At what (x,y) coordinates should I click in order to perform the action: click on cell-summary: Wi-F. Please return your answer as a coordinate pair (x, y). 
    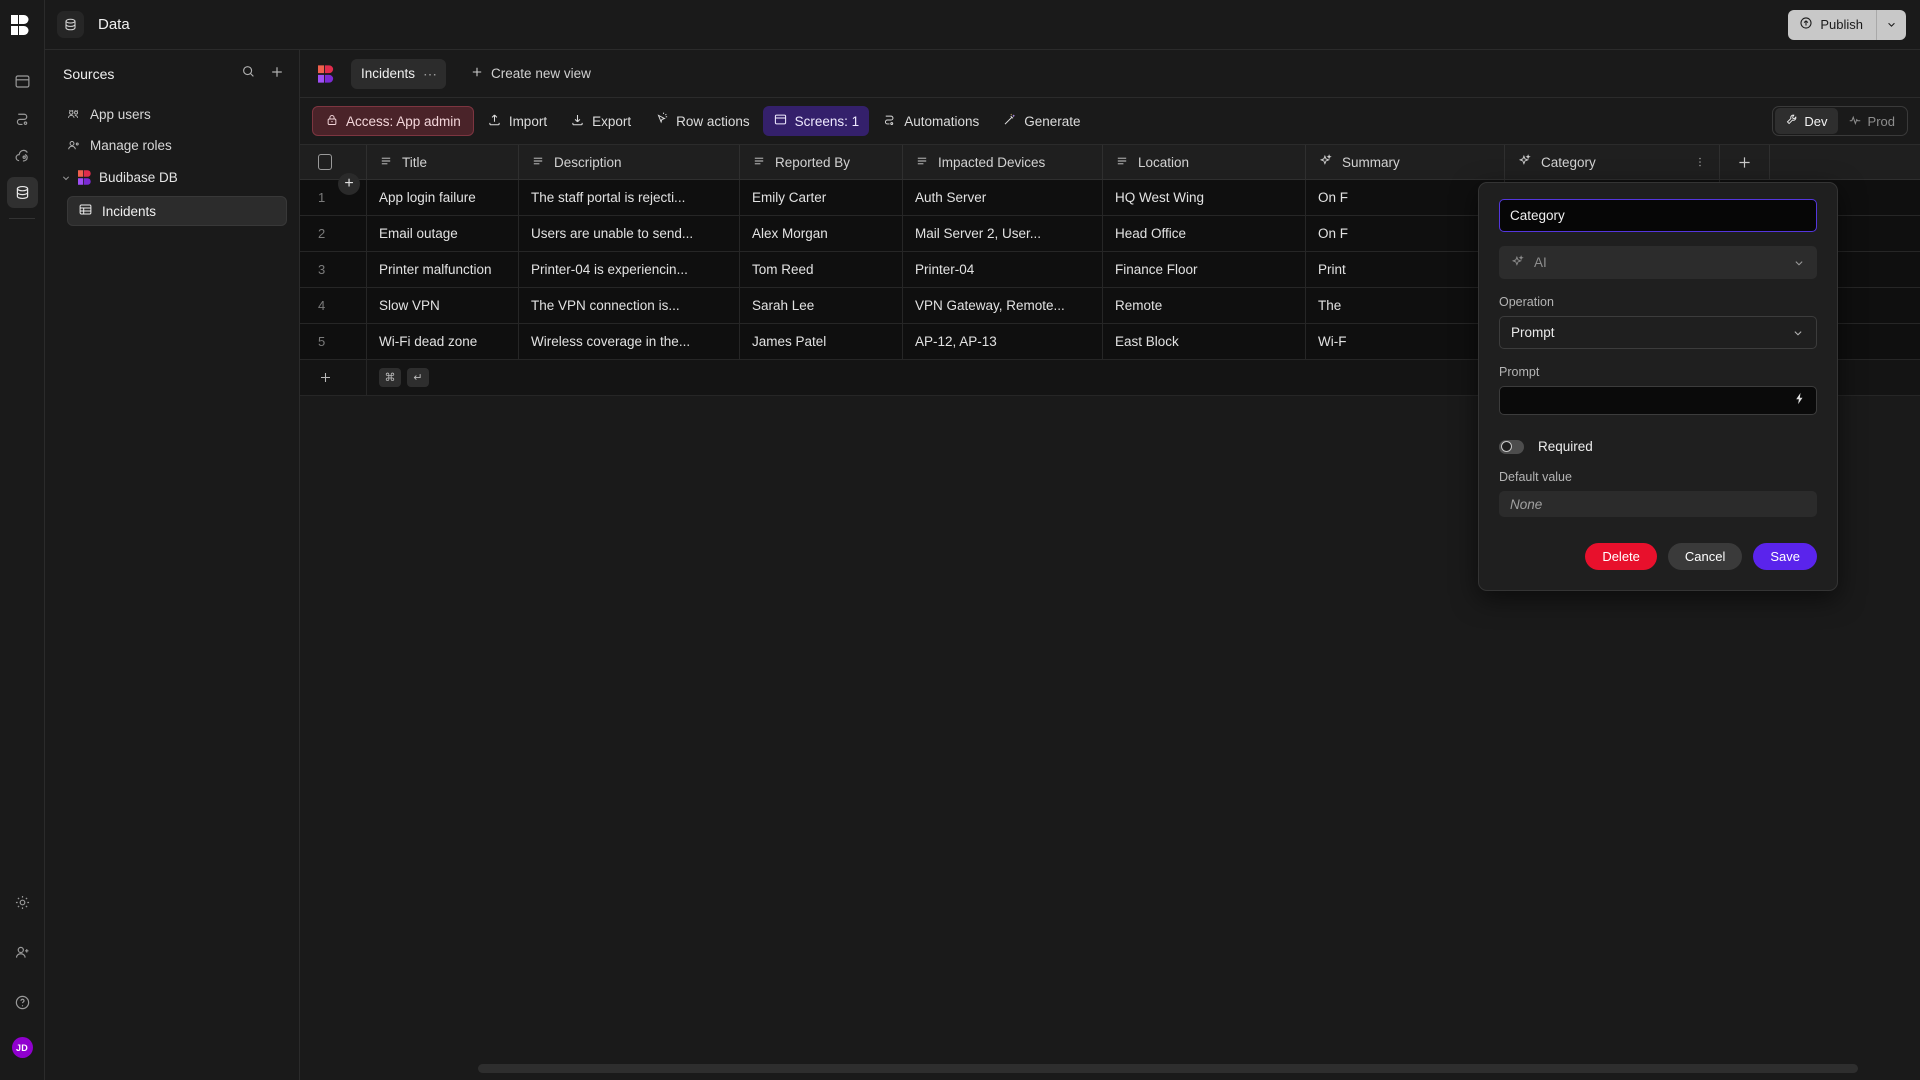
    Looking at the image, I should click on (1405, 341).